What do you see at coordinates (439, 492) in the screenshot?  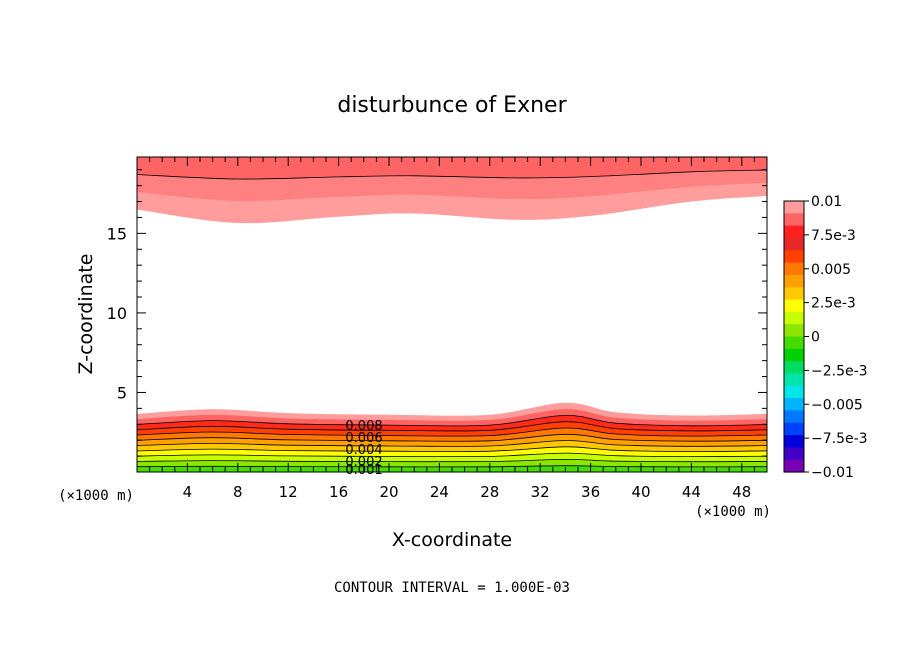 I see `x-tick-label: 24` at bounding box center [439, 492].